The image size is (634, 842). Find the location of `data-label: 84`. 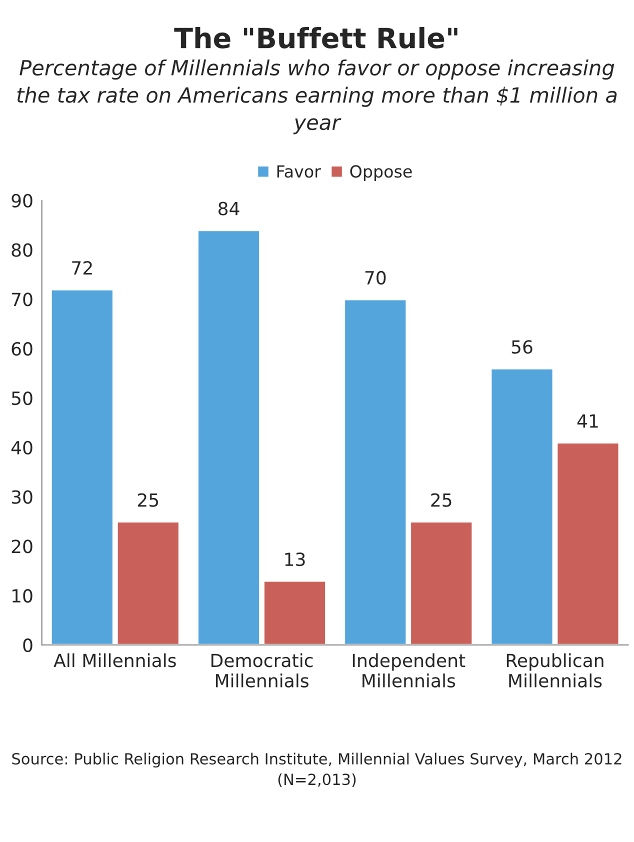

data-label: 84 is located at coordinates (229, 209).